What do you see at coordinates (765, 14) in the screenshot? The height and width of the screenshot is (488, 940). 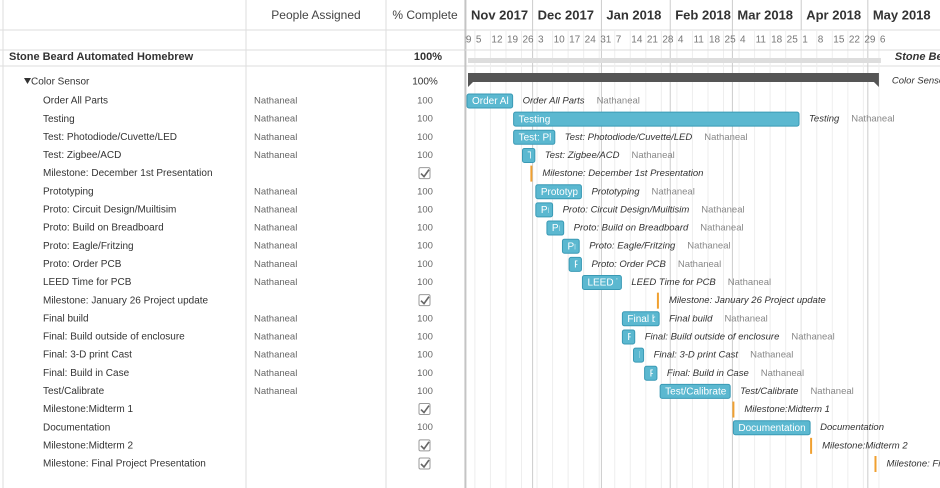 I see `month-label: Mar 2018` at bounding box center [765, 14].